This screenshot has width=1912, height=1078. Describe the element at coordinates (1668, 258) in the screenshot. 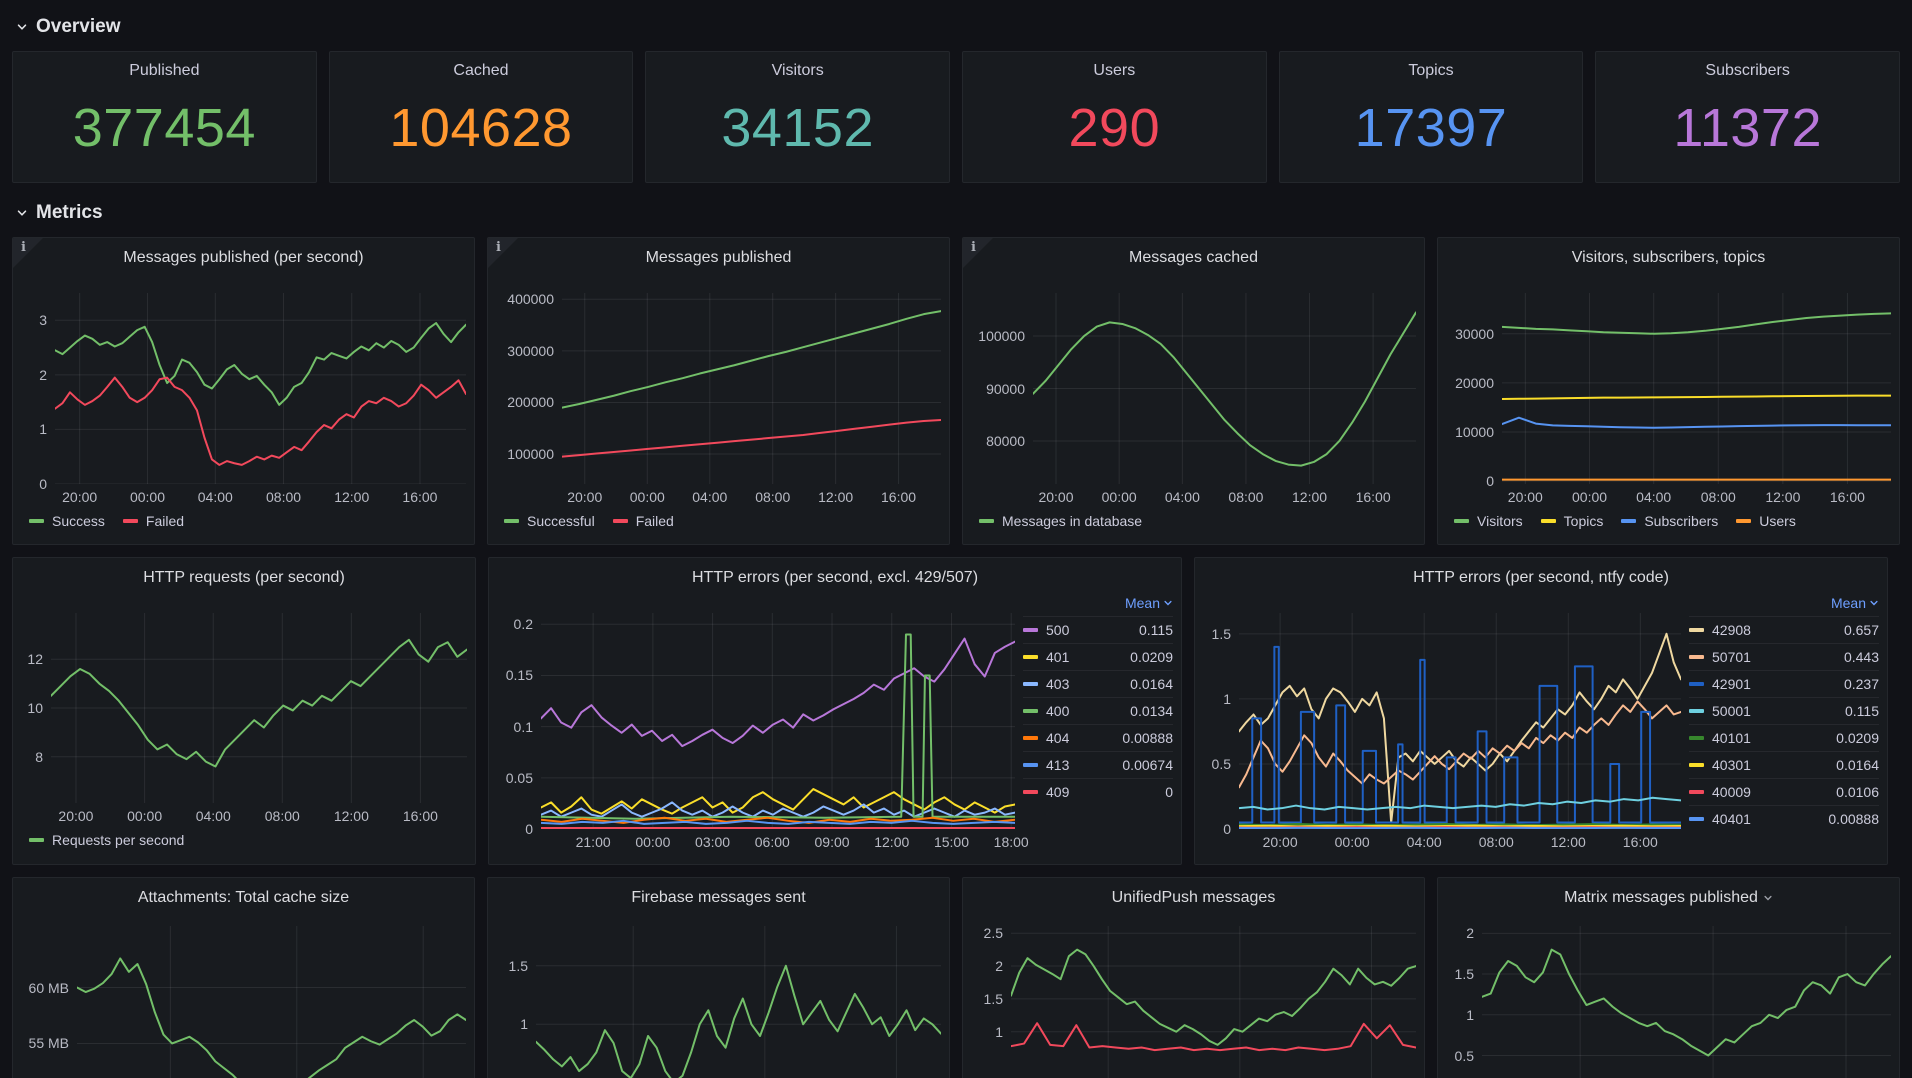

I see `panel-title: Visitors, subscribers, topics` at that location.